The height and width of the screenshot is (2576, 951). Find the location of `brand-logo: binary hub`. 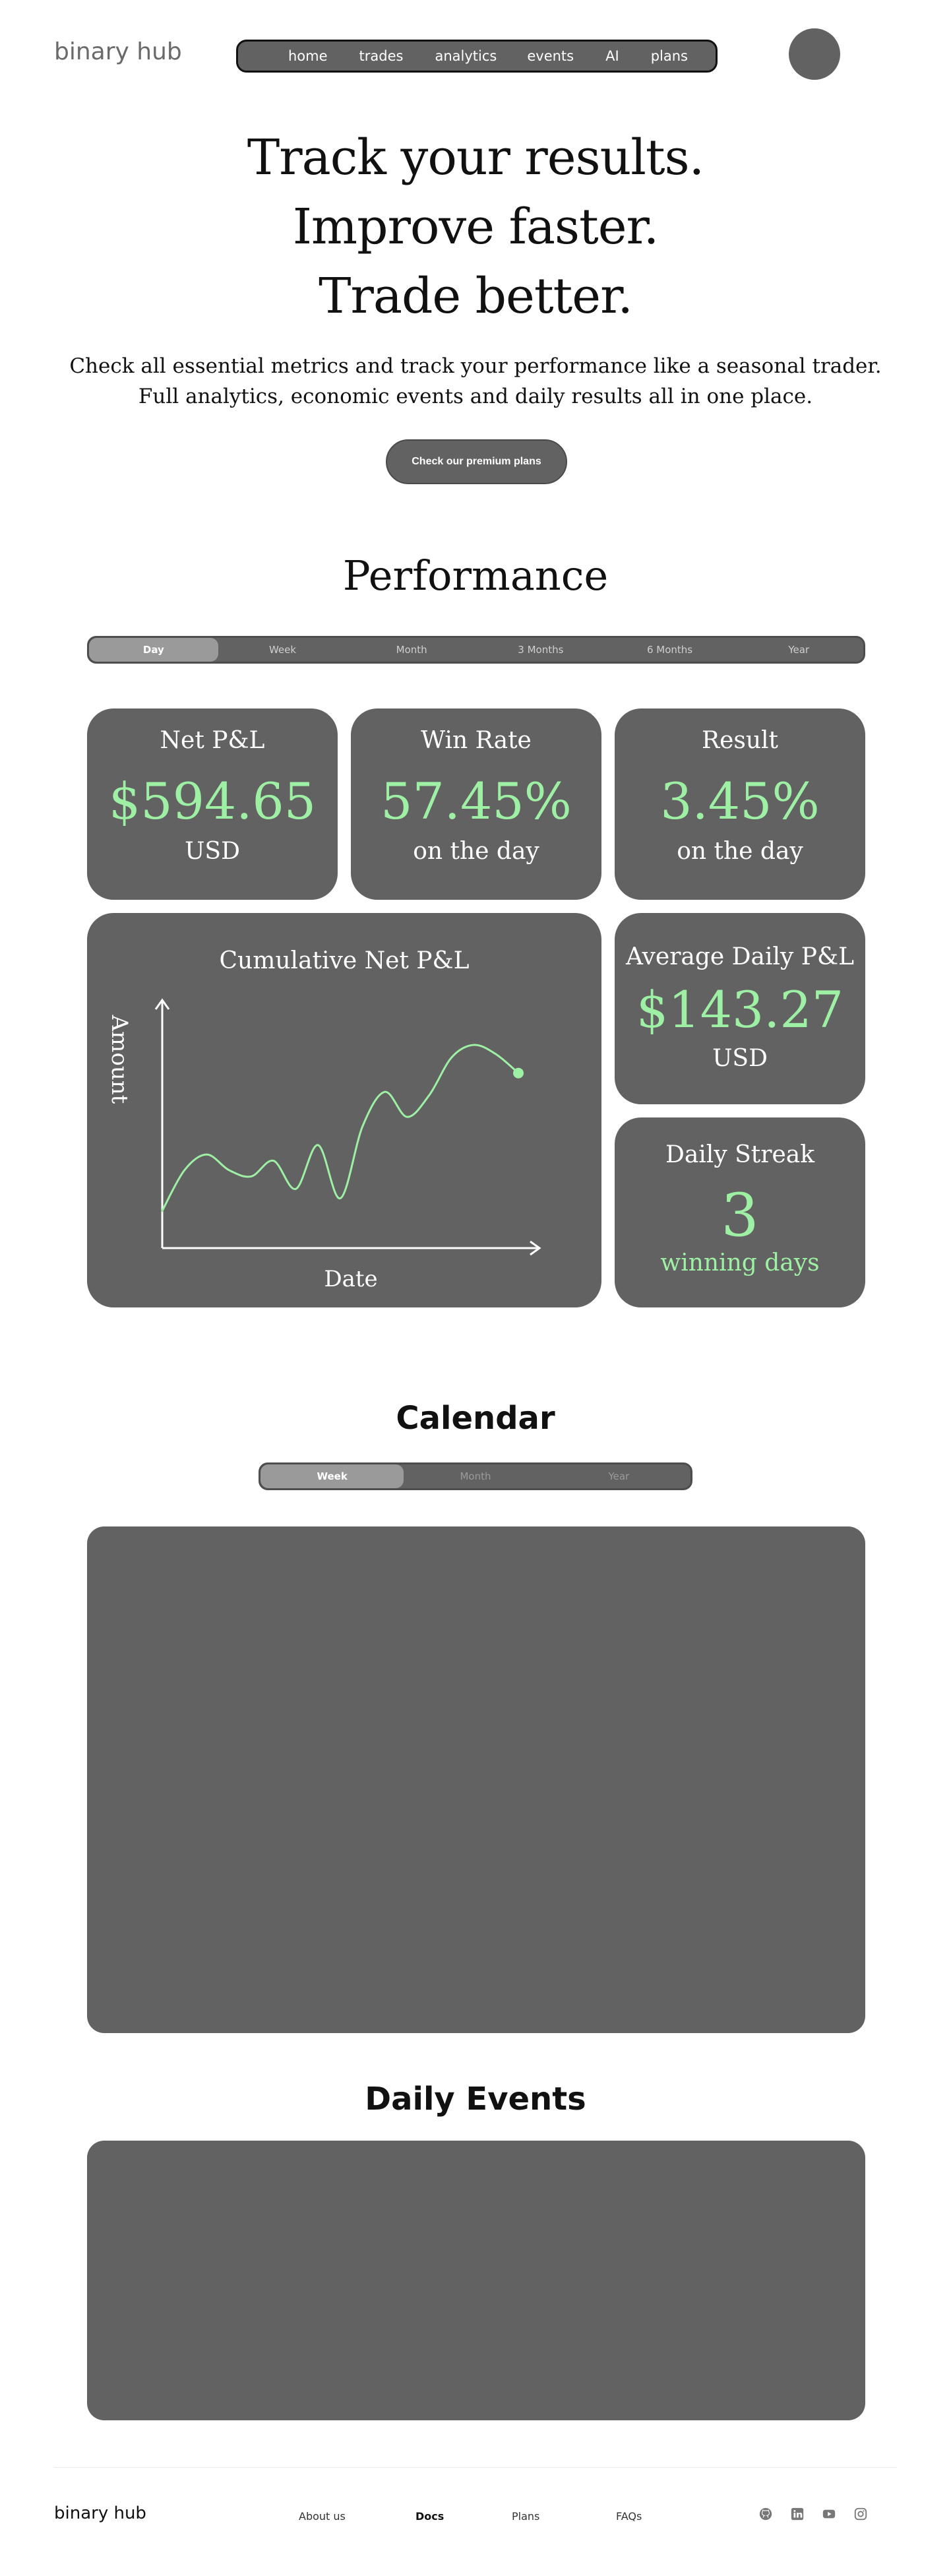

brand-logo: binary hub is located at coordinates (118, 51).